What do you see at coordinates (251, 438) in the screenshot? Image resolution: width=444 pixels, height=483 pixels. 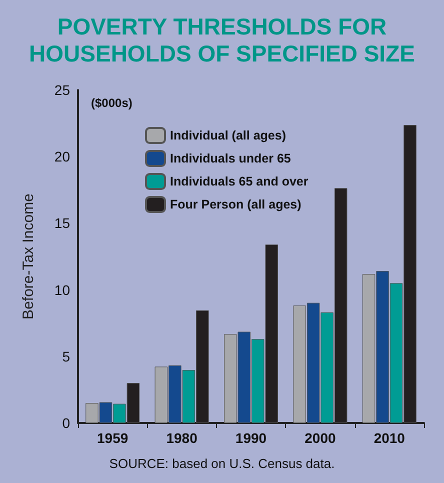 I see `x-tick-label: 1990` at bounding box center [251, 438].